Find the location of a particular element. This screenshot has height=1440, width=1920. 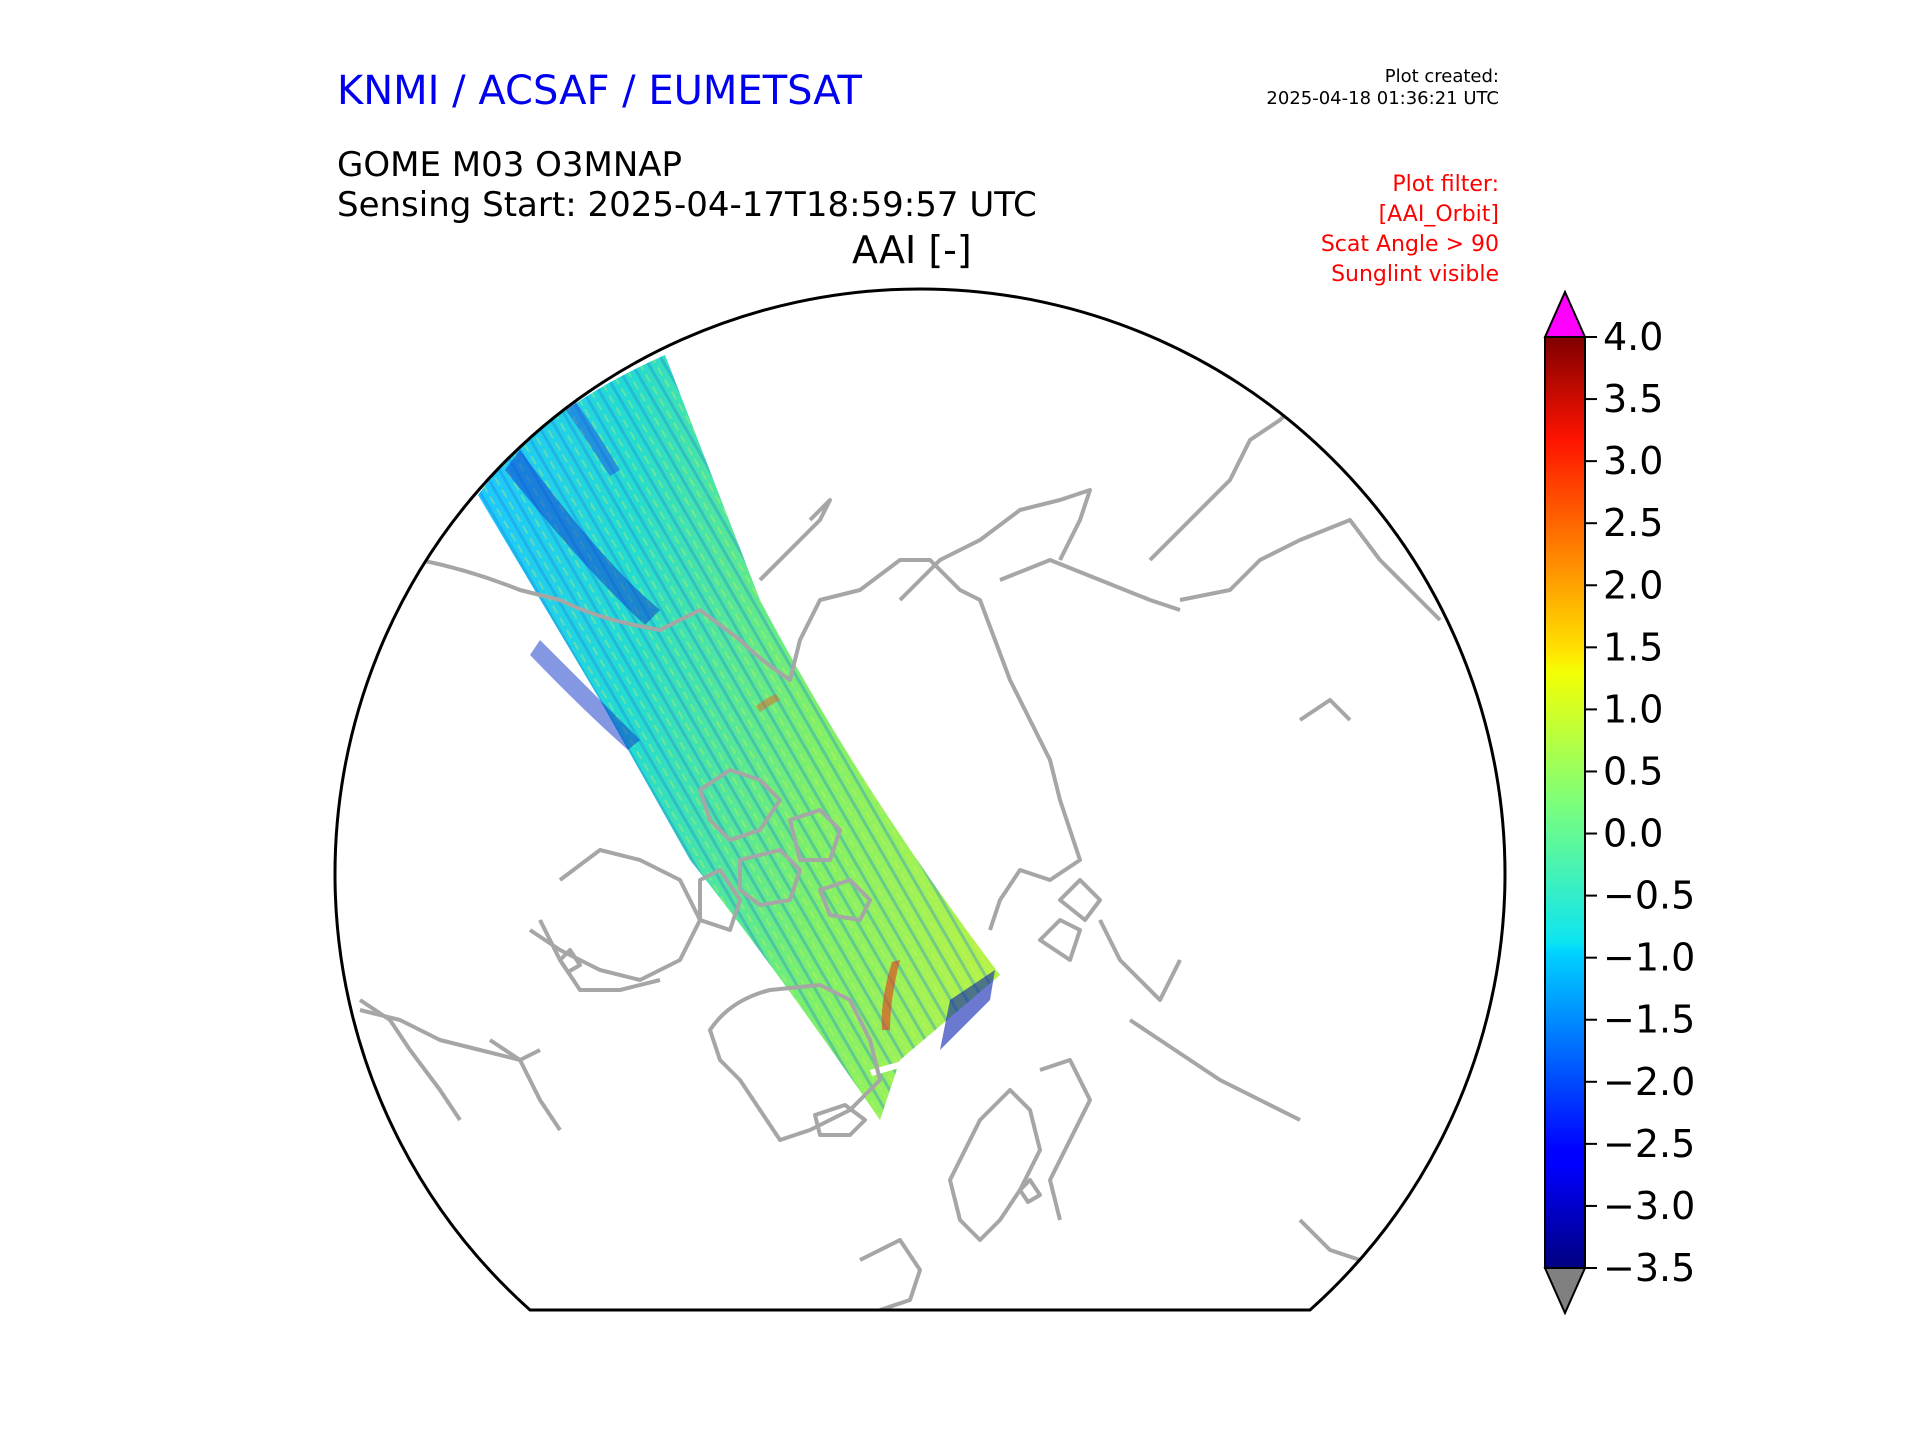

colorbar-tick-label: 4.0 is located at coordinates (1633, 337).